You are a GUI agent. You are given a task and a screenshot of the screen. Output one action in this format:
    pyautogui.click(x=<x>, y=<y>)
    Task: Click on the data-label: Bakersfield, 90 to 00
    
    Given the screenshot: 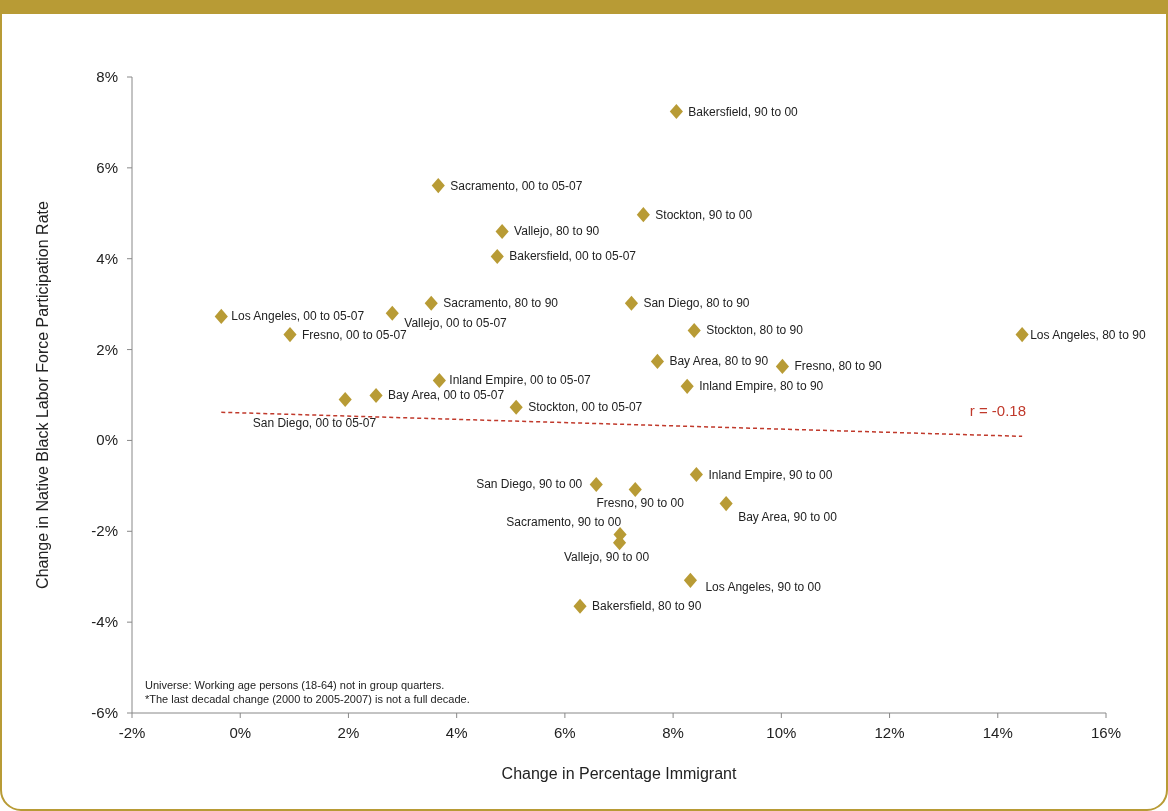 What is the action you would take?
    pyautogui.click(x=743, y=111)
    